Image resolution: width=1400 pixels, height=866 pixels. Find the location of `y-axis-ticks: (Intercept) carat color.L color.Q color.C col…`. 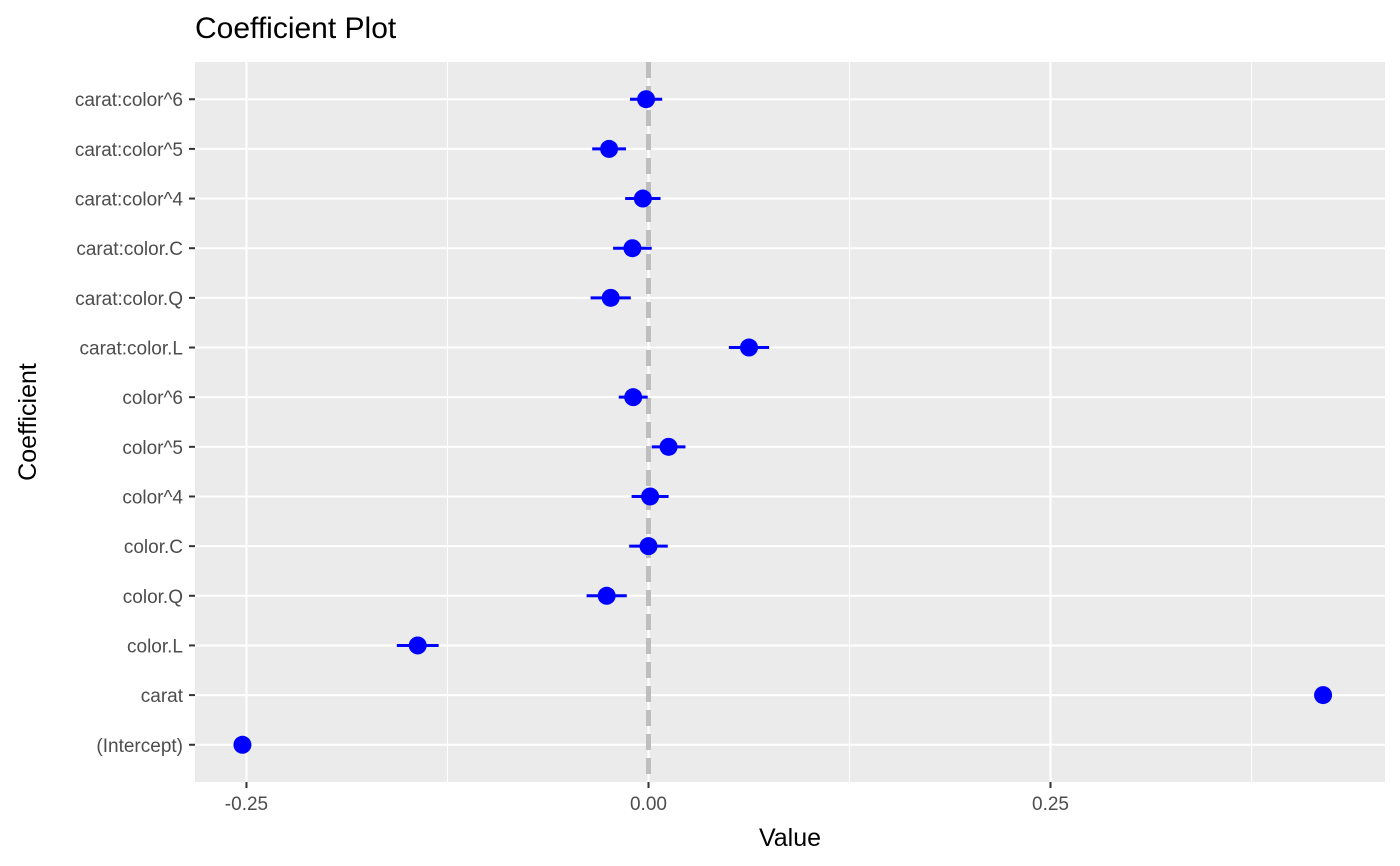

y-axis-ticks: (Intercept) carat color.L color.Q color.C col… is located at coordinates (135, 423).